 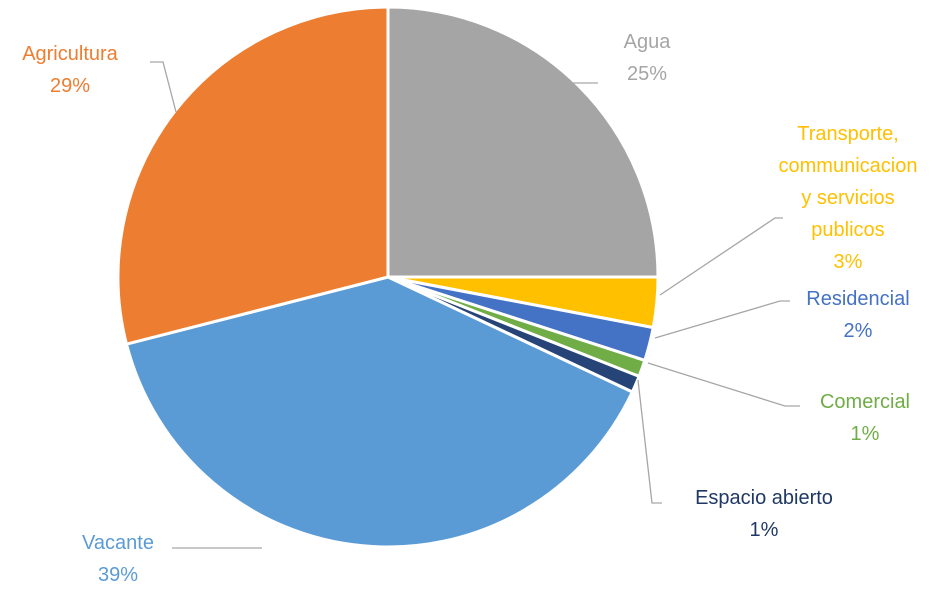 I want to click on percent-label: 3%, so click(x=848, y=262).